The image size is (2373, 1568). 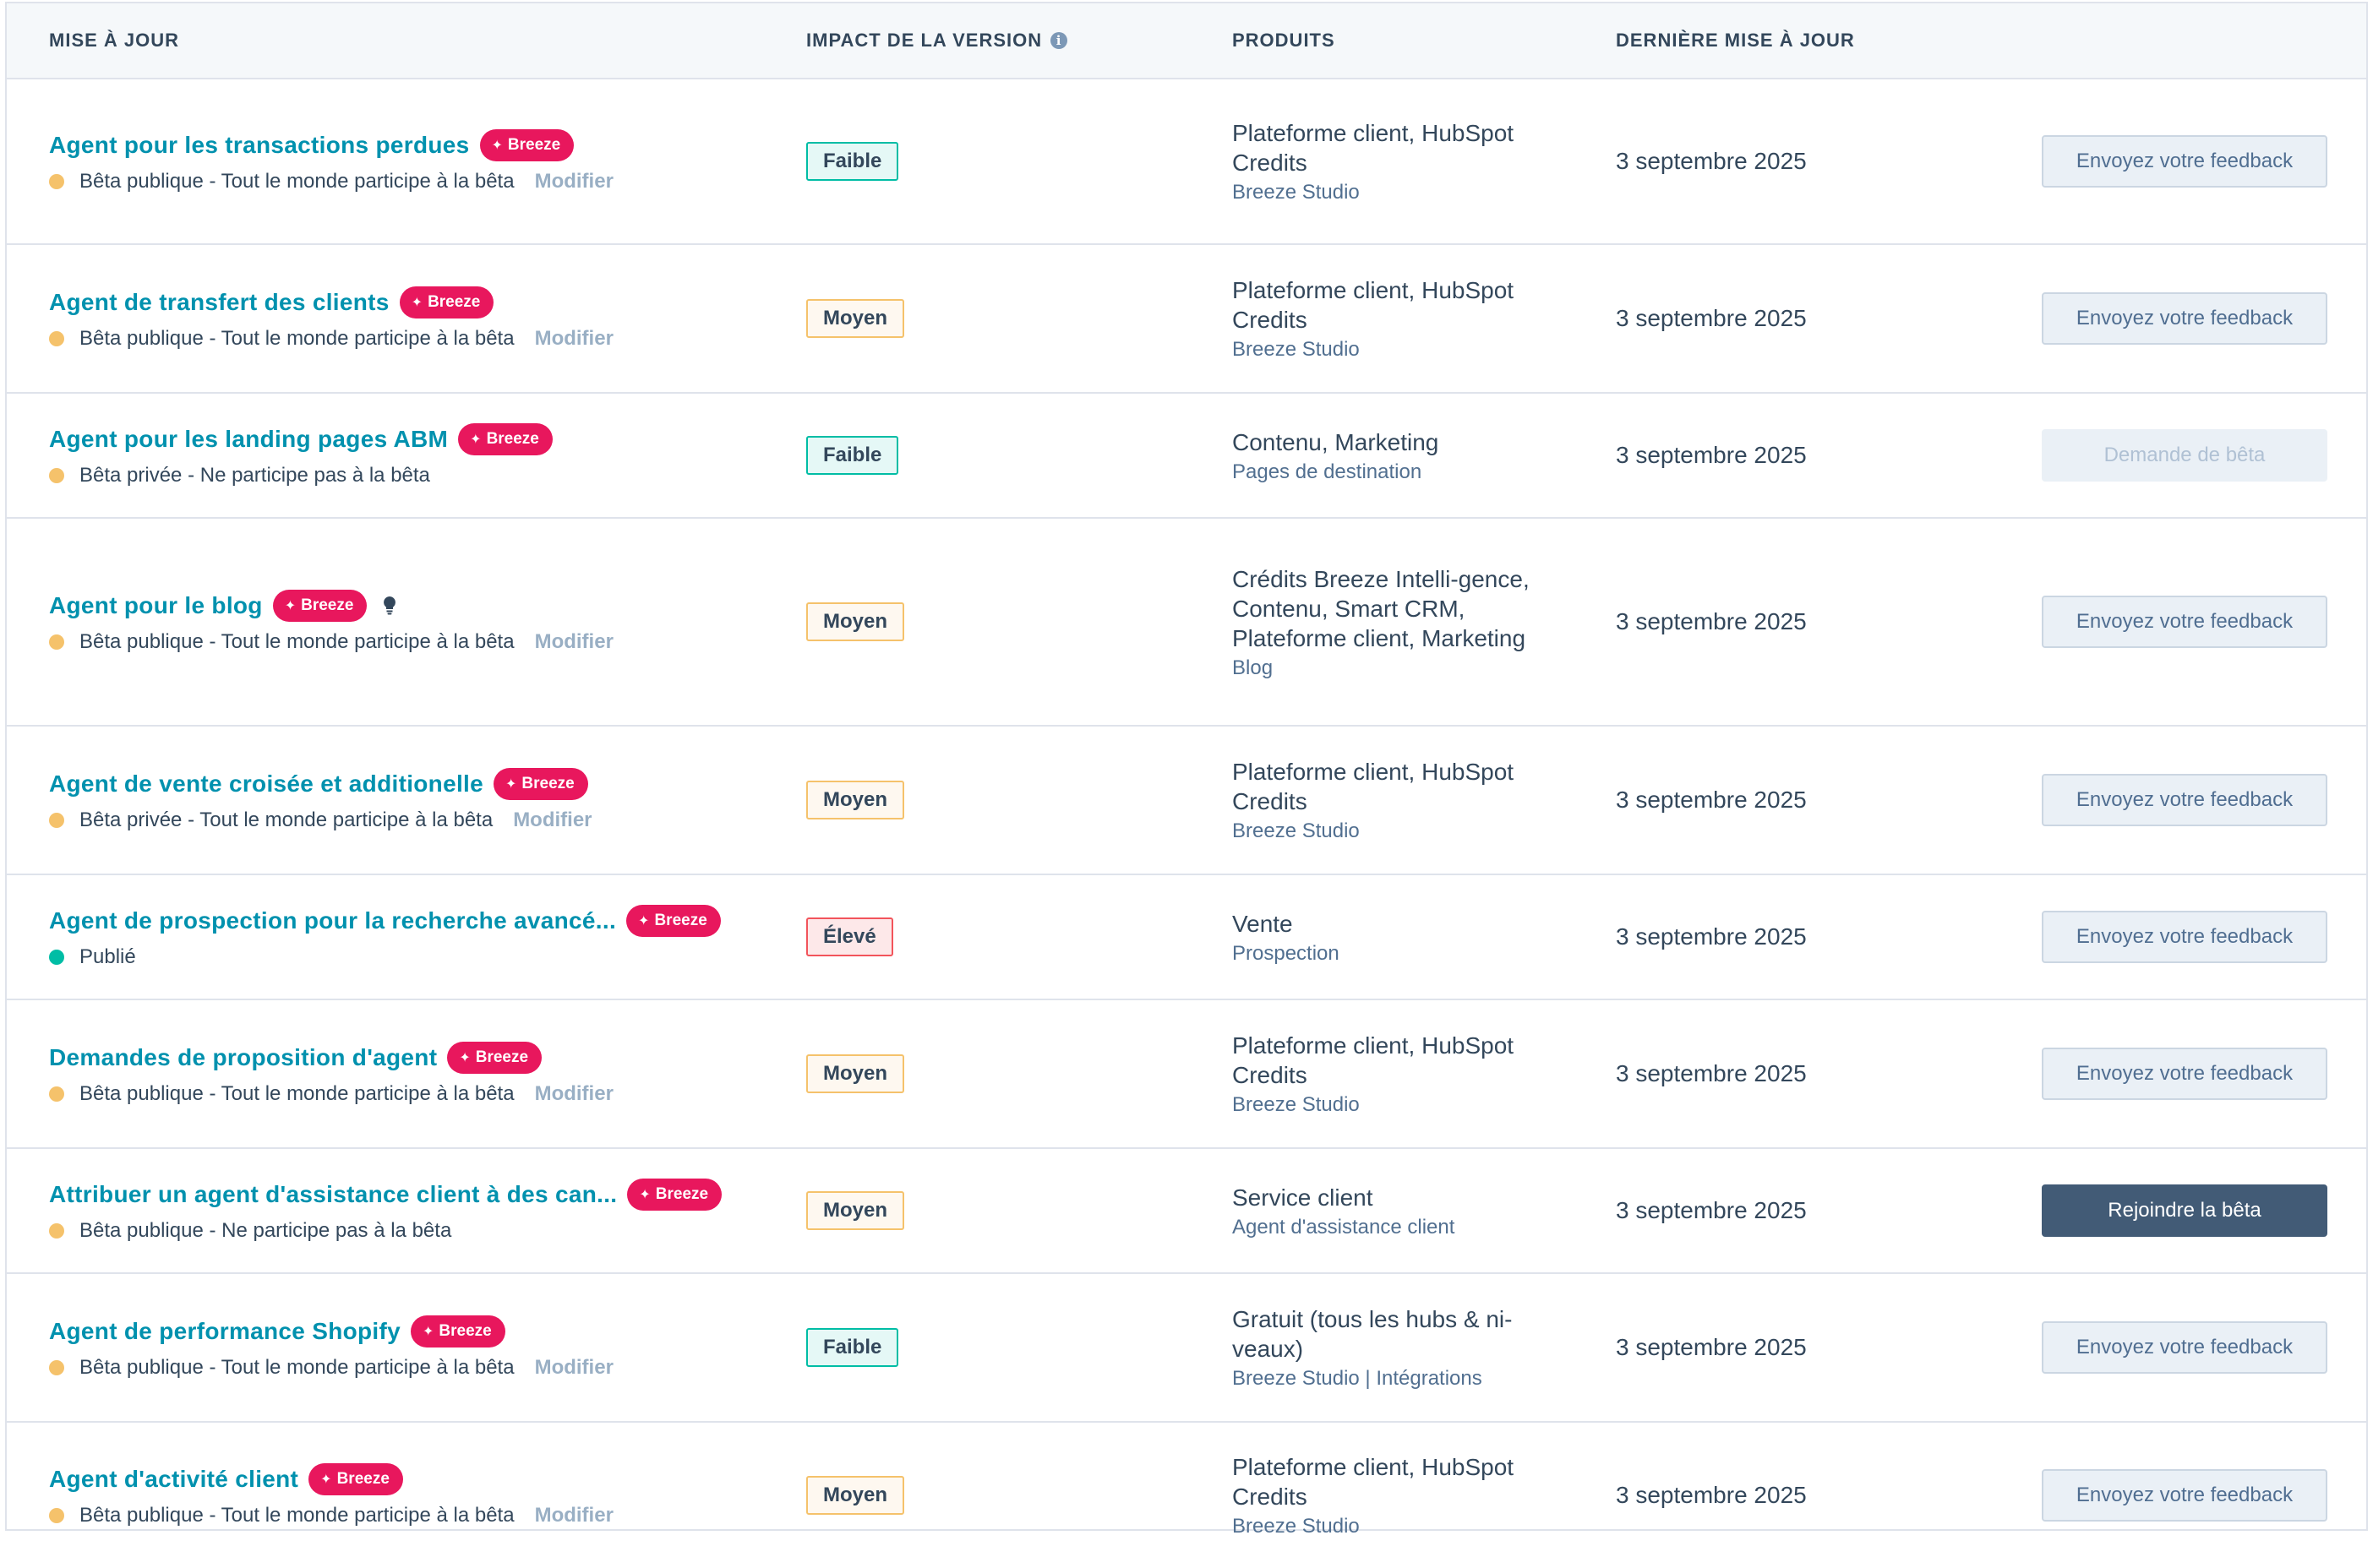 I want to click on row-action-button: Rejoindre la bêta, so click(x=2184, y=1210).